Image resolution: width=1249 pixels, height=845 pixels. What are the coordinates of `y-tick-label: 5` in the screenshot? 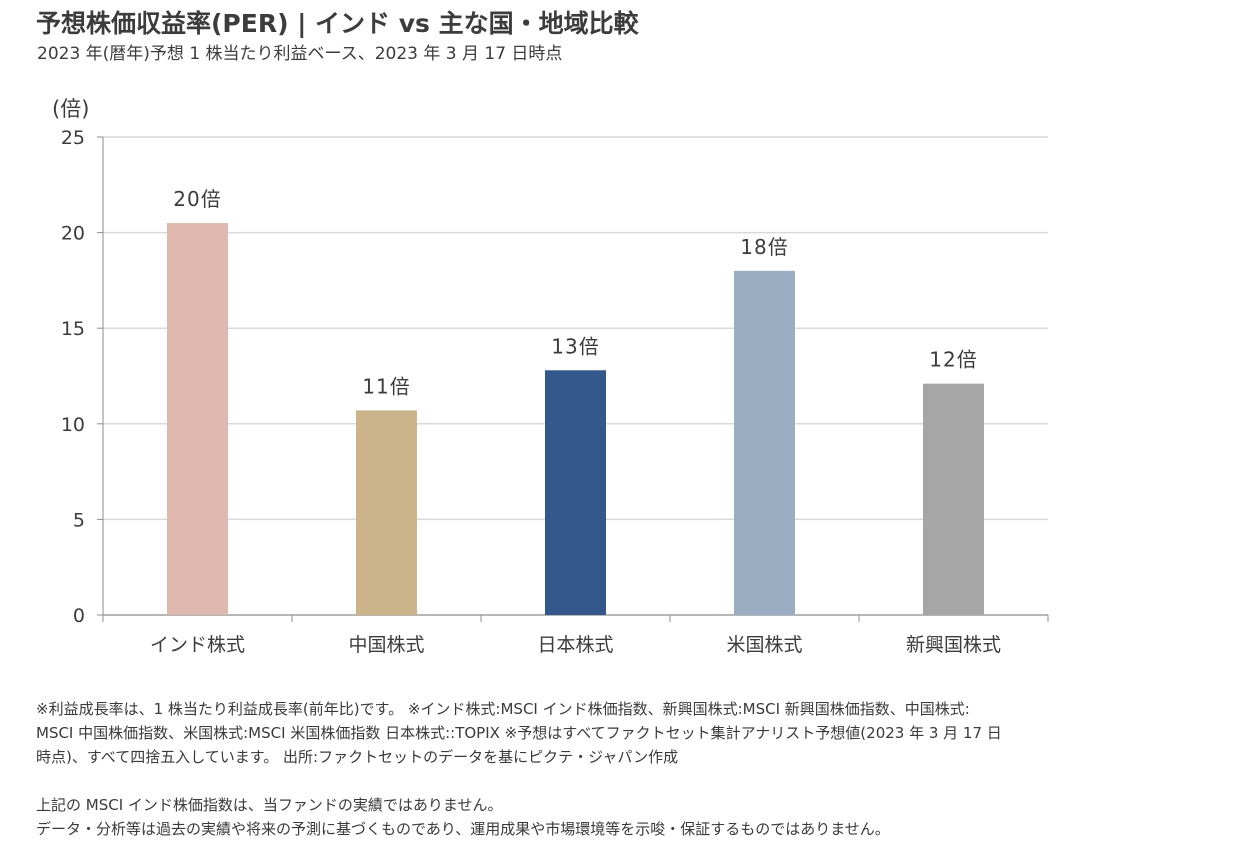 It's located at (79, 520).